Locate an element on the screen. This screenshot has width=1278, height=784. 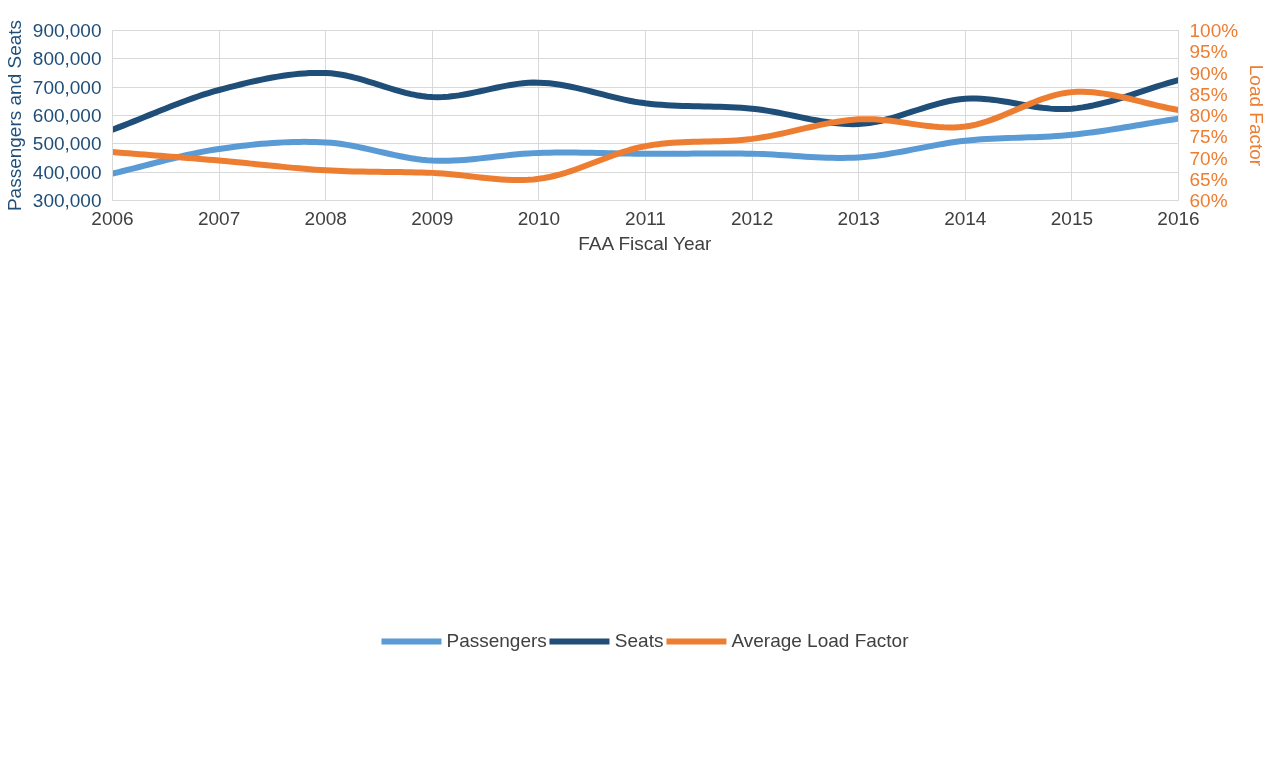
y2-tick-label: 90% is located at coordinates (1208, 73).